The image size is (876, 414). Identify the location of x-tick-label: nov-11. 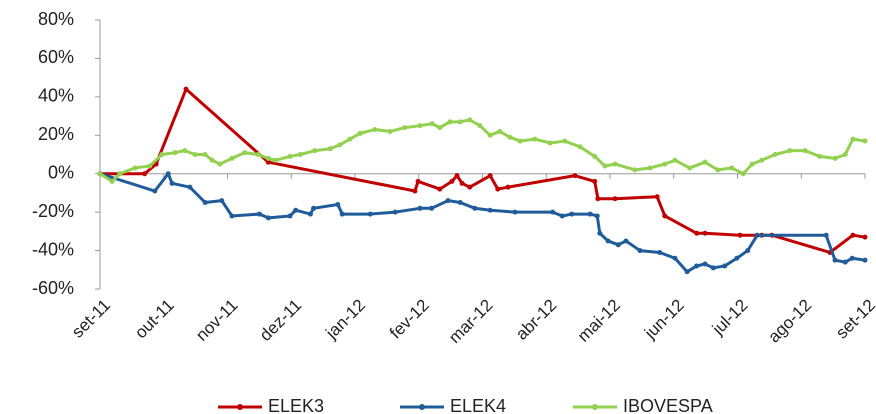
(216, 320).